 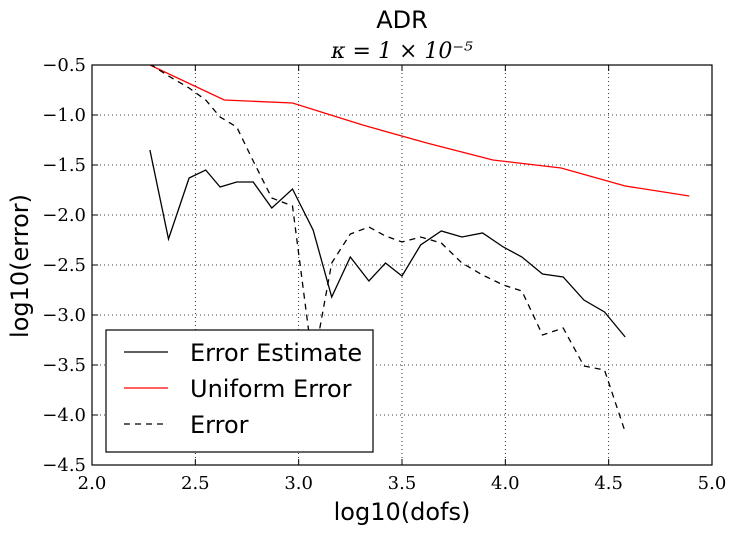 I want to click on y-tick-label: −4.0, so click(x=64, y=415).